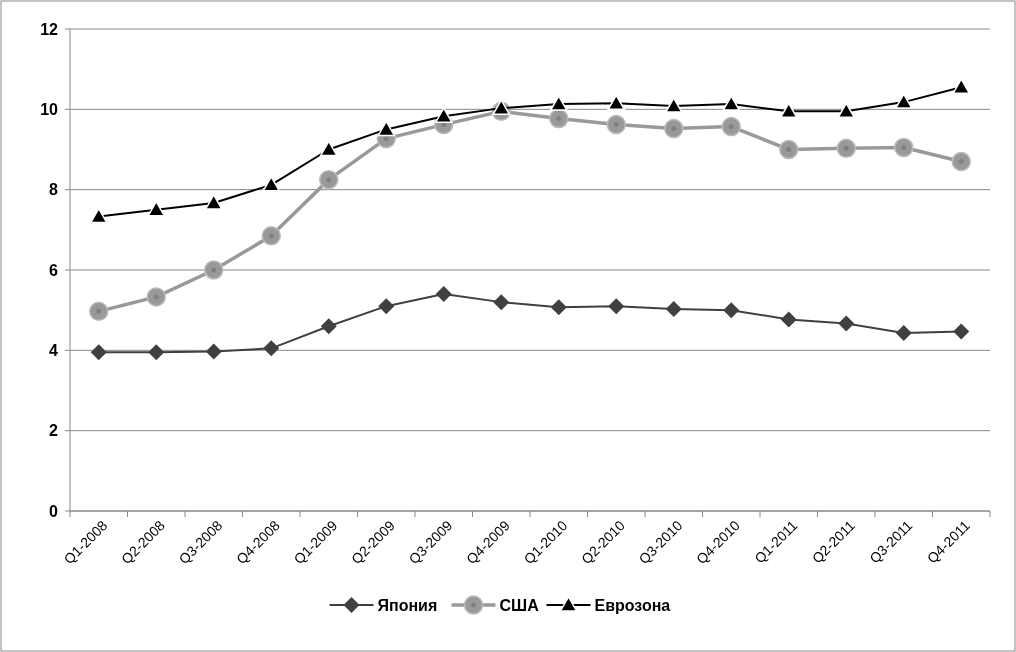 Image resolution: width=1016 pixels, height=652 pixels. Describe the element at coordinates (632, 605) in the screenshot. I see `legend-label: Еврозона` at that location.